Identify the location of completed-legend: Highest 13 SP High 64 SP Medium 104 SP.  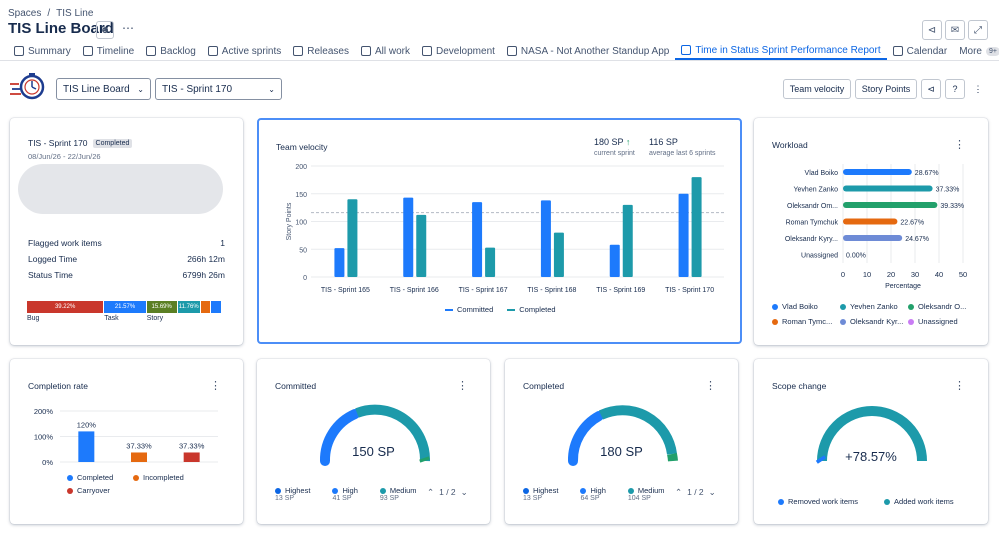
(594, 494).